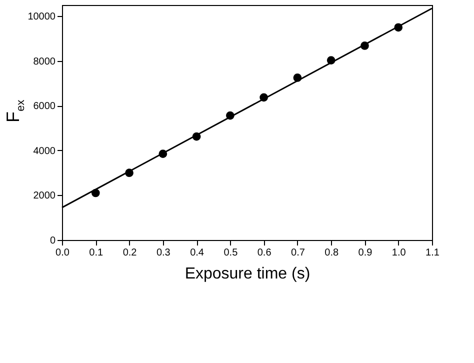 This screenshot has width=474, height=363. I want to click on x-tick-label: 0.6, so click(264, 253).